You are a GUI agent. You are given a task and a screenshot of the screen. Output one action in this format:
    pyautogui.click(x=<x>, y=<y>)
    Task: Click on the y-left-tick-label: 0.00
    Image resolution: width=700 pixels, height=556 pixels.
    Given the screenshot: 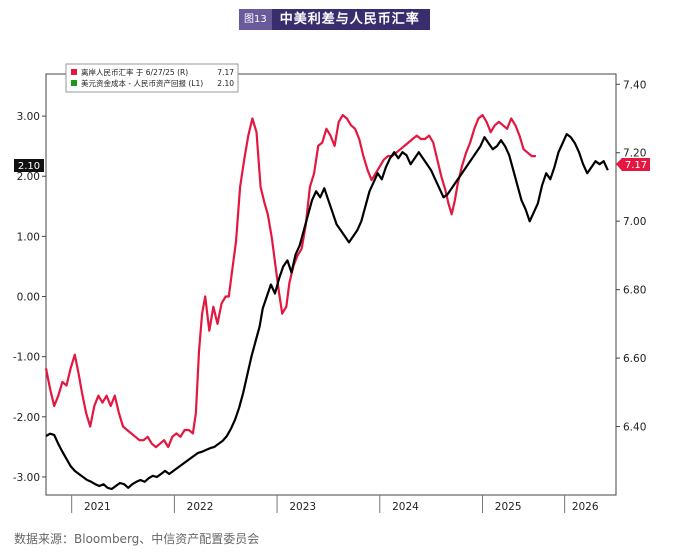 What is the action you would take?
    pyautogui.click(x=28, y=298)
    